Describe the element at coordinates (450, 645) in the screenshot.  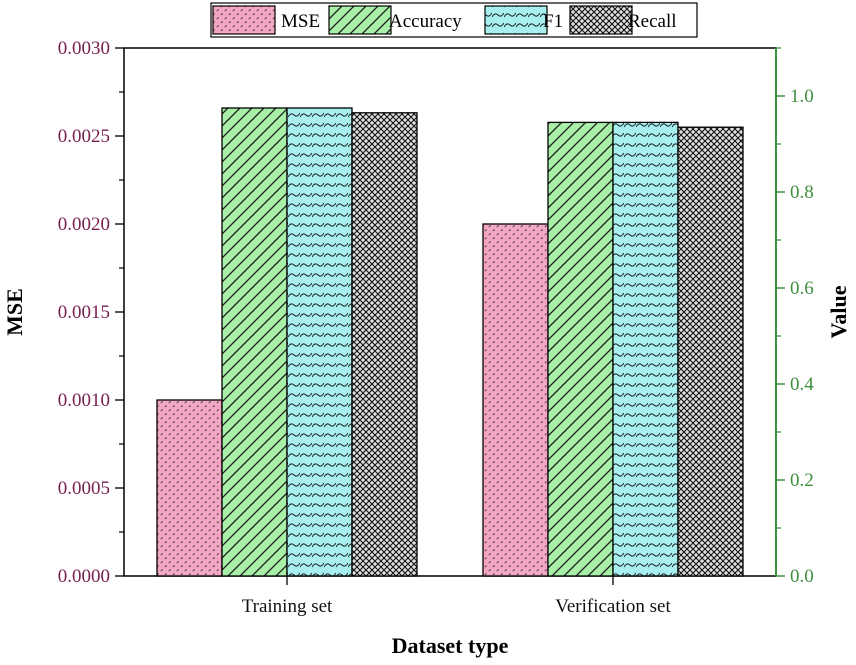
I see `x-axis-title: Dataset type` at that location.